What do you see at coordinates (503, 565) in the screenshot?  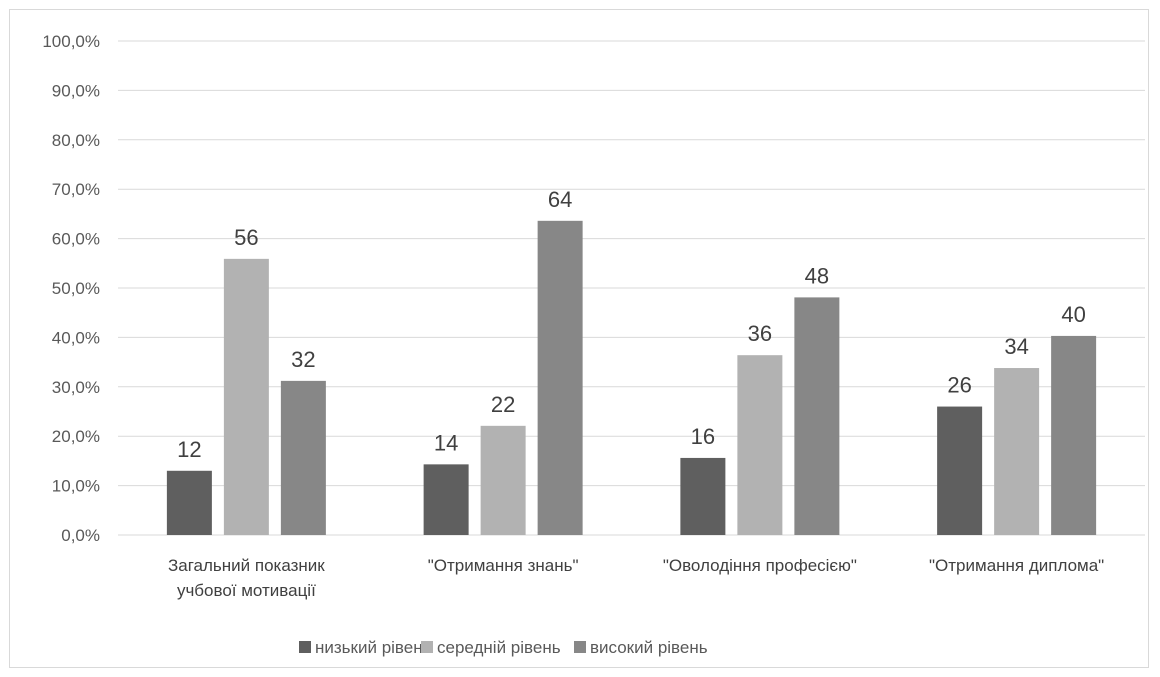 I see `x-category-label: "Отримання знань"` at bounding box center [503, 565].